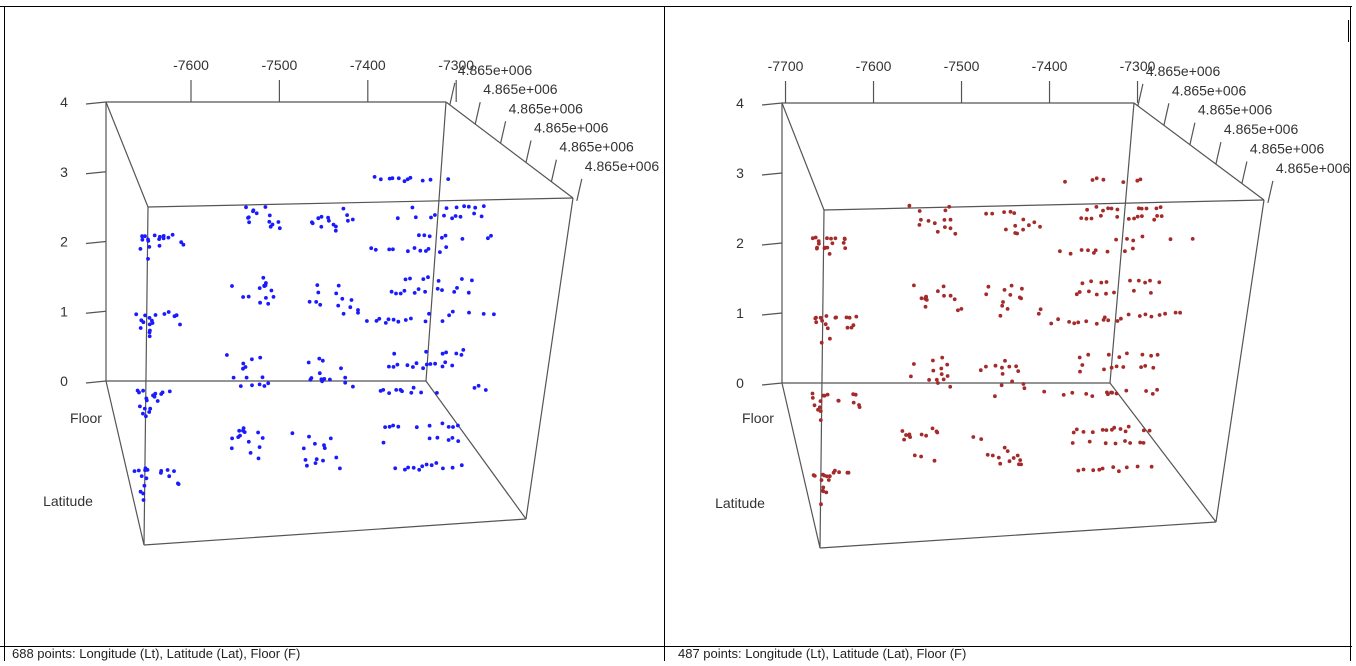  What do you see at coordinates (323, 79) in the screenshot?
I see `x-axis: -7600 -7500 -7400 -7300` at bounding box center [323, 79].